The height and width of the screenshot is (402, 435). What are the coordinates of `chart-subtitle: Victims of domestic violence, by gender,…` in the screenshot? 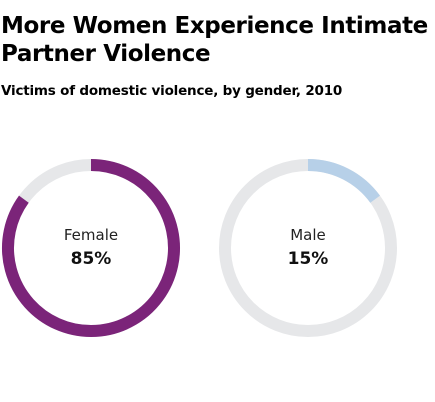 It's located at (172, 91).